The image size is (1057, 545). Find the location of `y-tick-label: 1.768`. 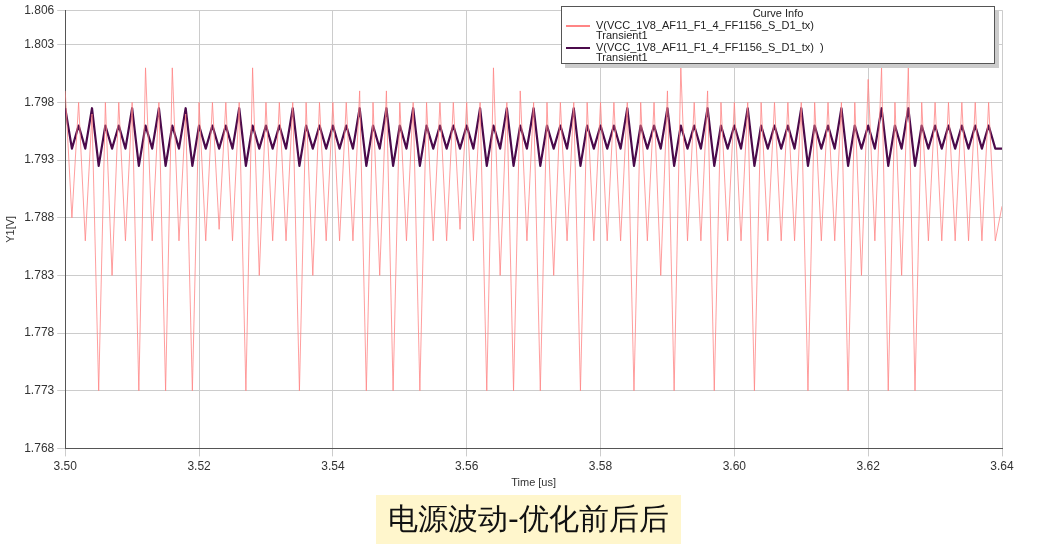

y-tick-label: 1.768 is located at coordinates (39, 447).